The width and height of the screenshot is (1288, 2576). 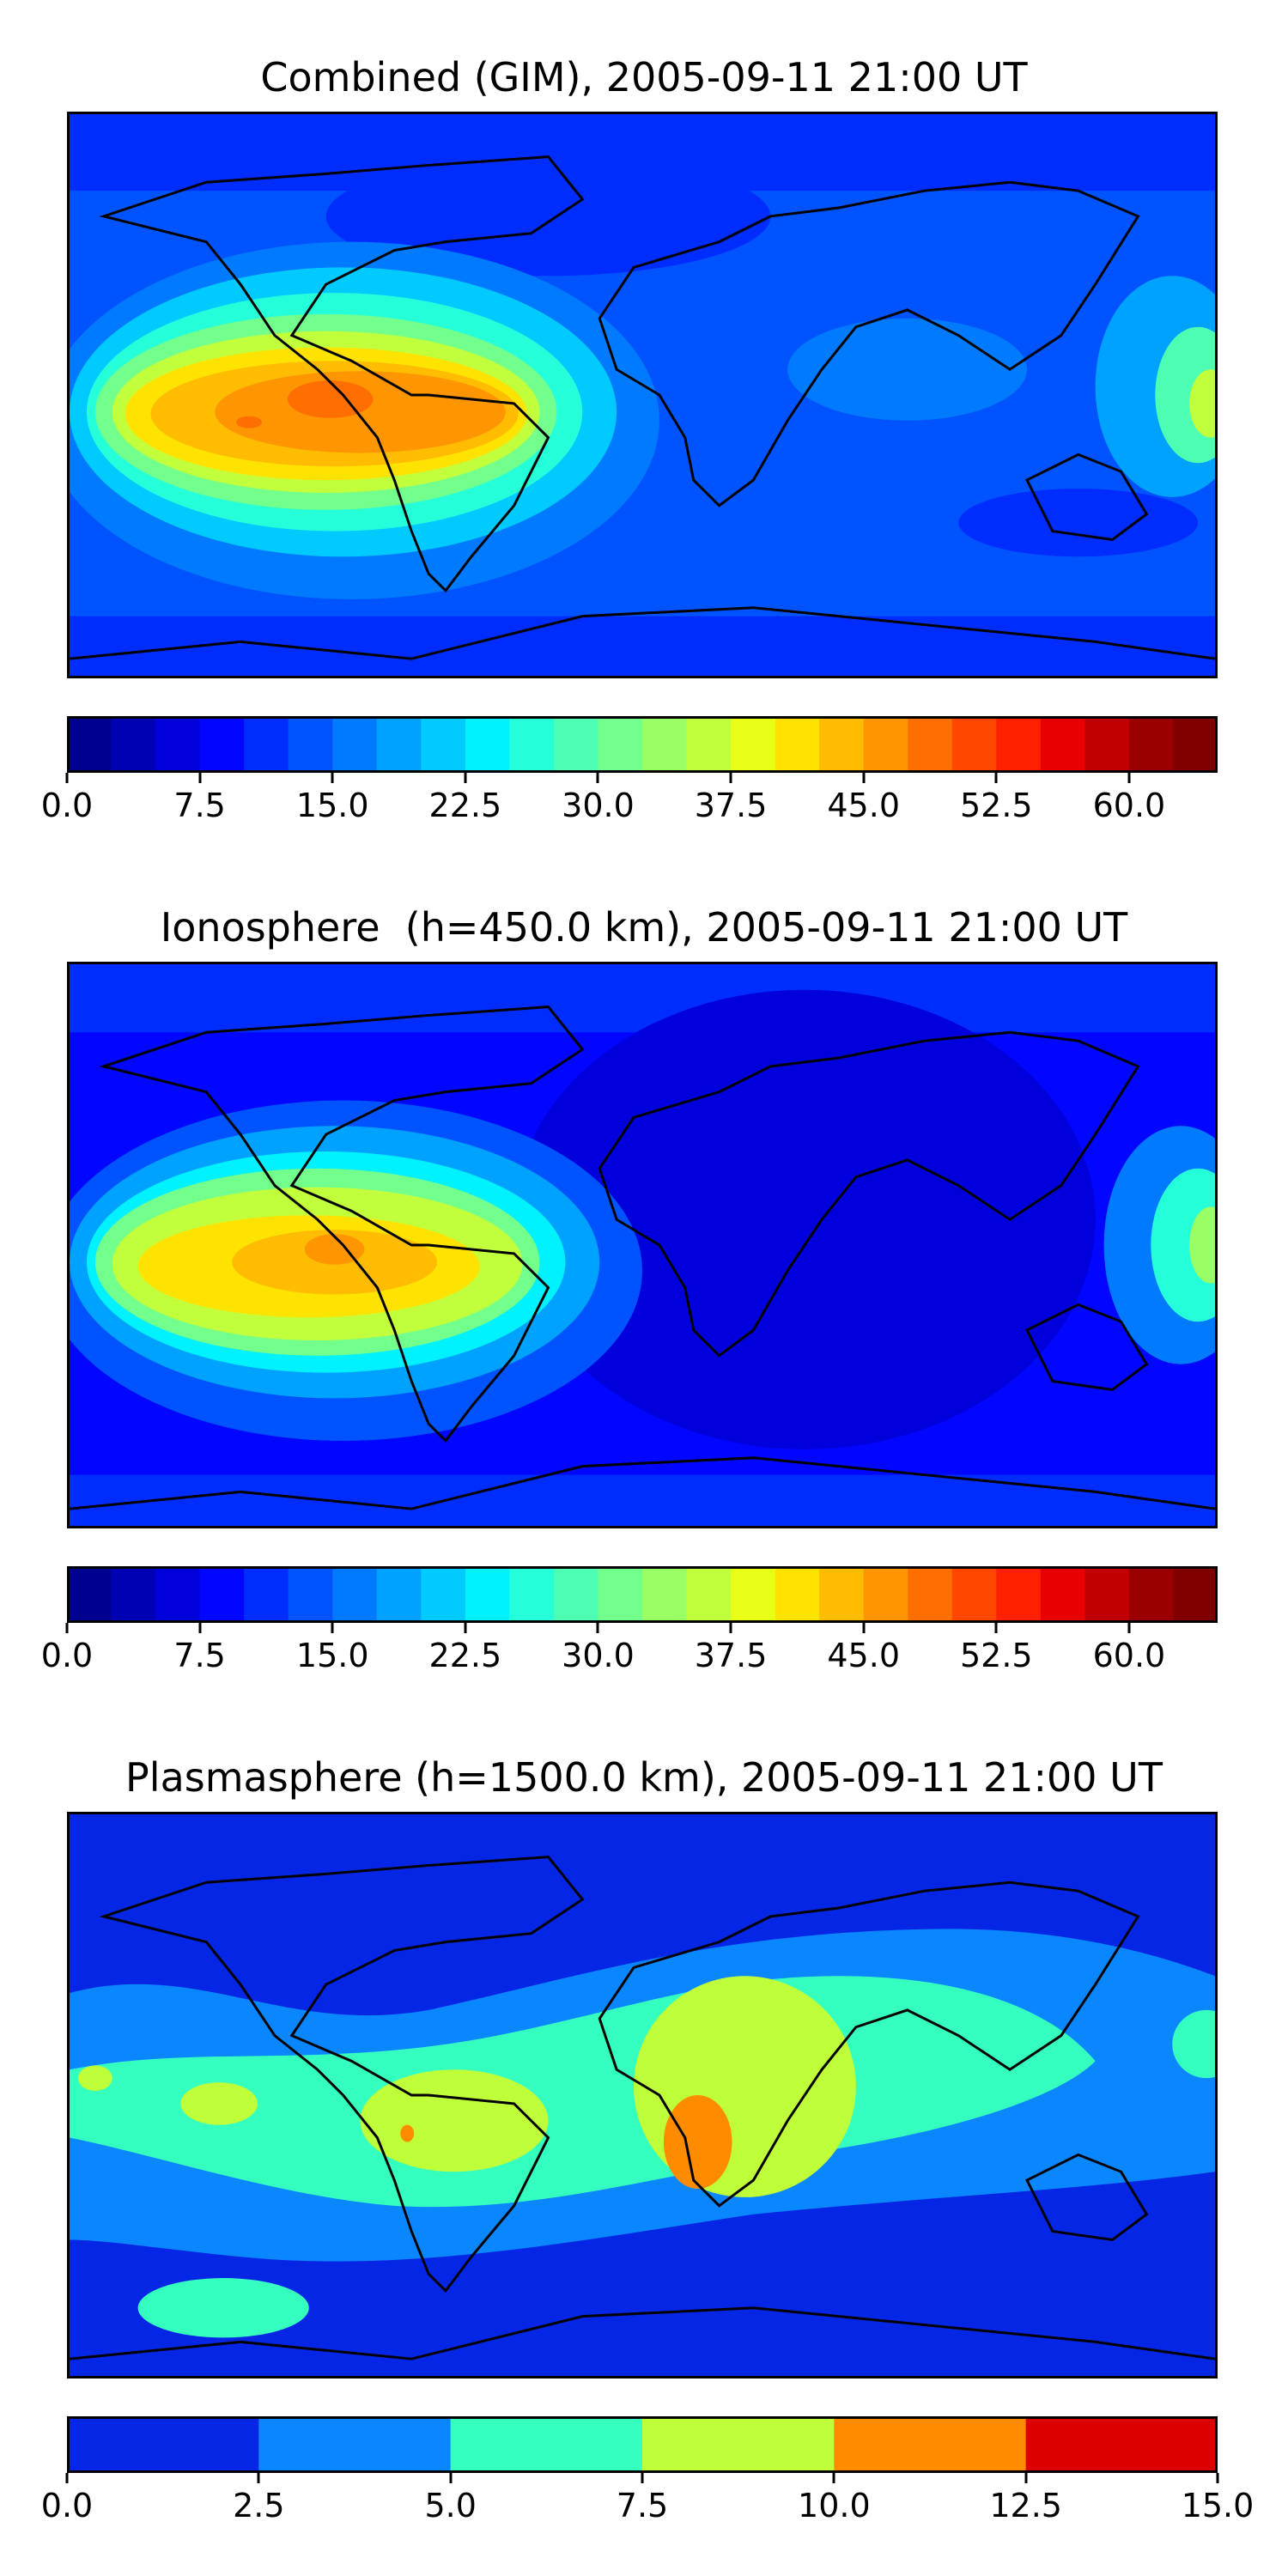 What do you see at coordinates (450, 2506) in the screenshot?
I see `colorbar-tick-label: 5.0` at bounding box center [450, 2506].